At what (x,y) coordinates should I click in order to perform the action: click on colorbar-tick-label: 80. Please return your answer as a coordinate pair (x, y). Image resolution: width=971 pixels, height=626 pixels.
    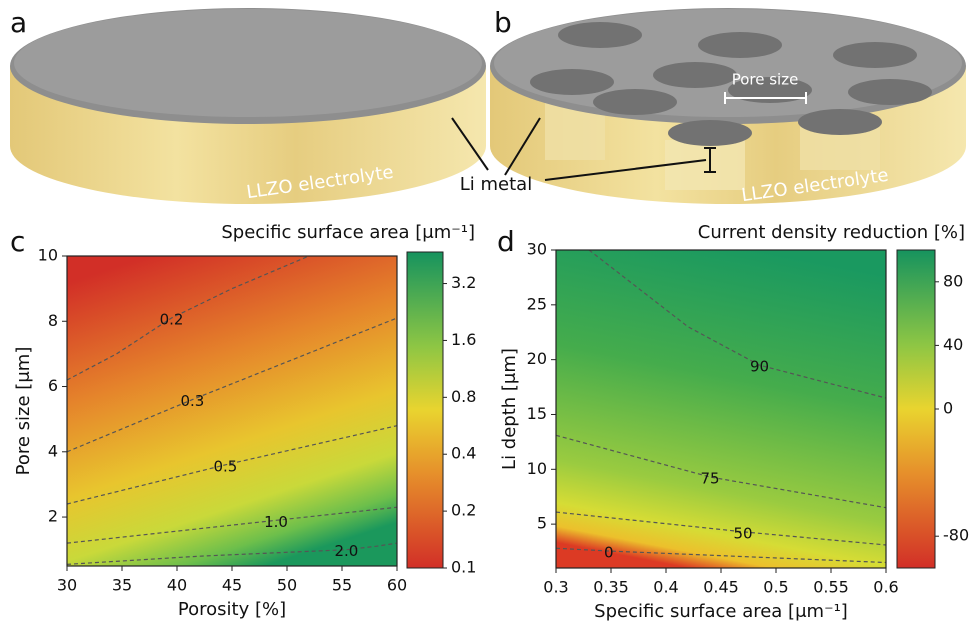
    Looking at the image, I should click on (953, 280).